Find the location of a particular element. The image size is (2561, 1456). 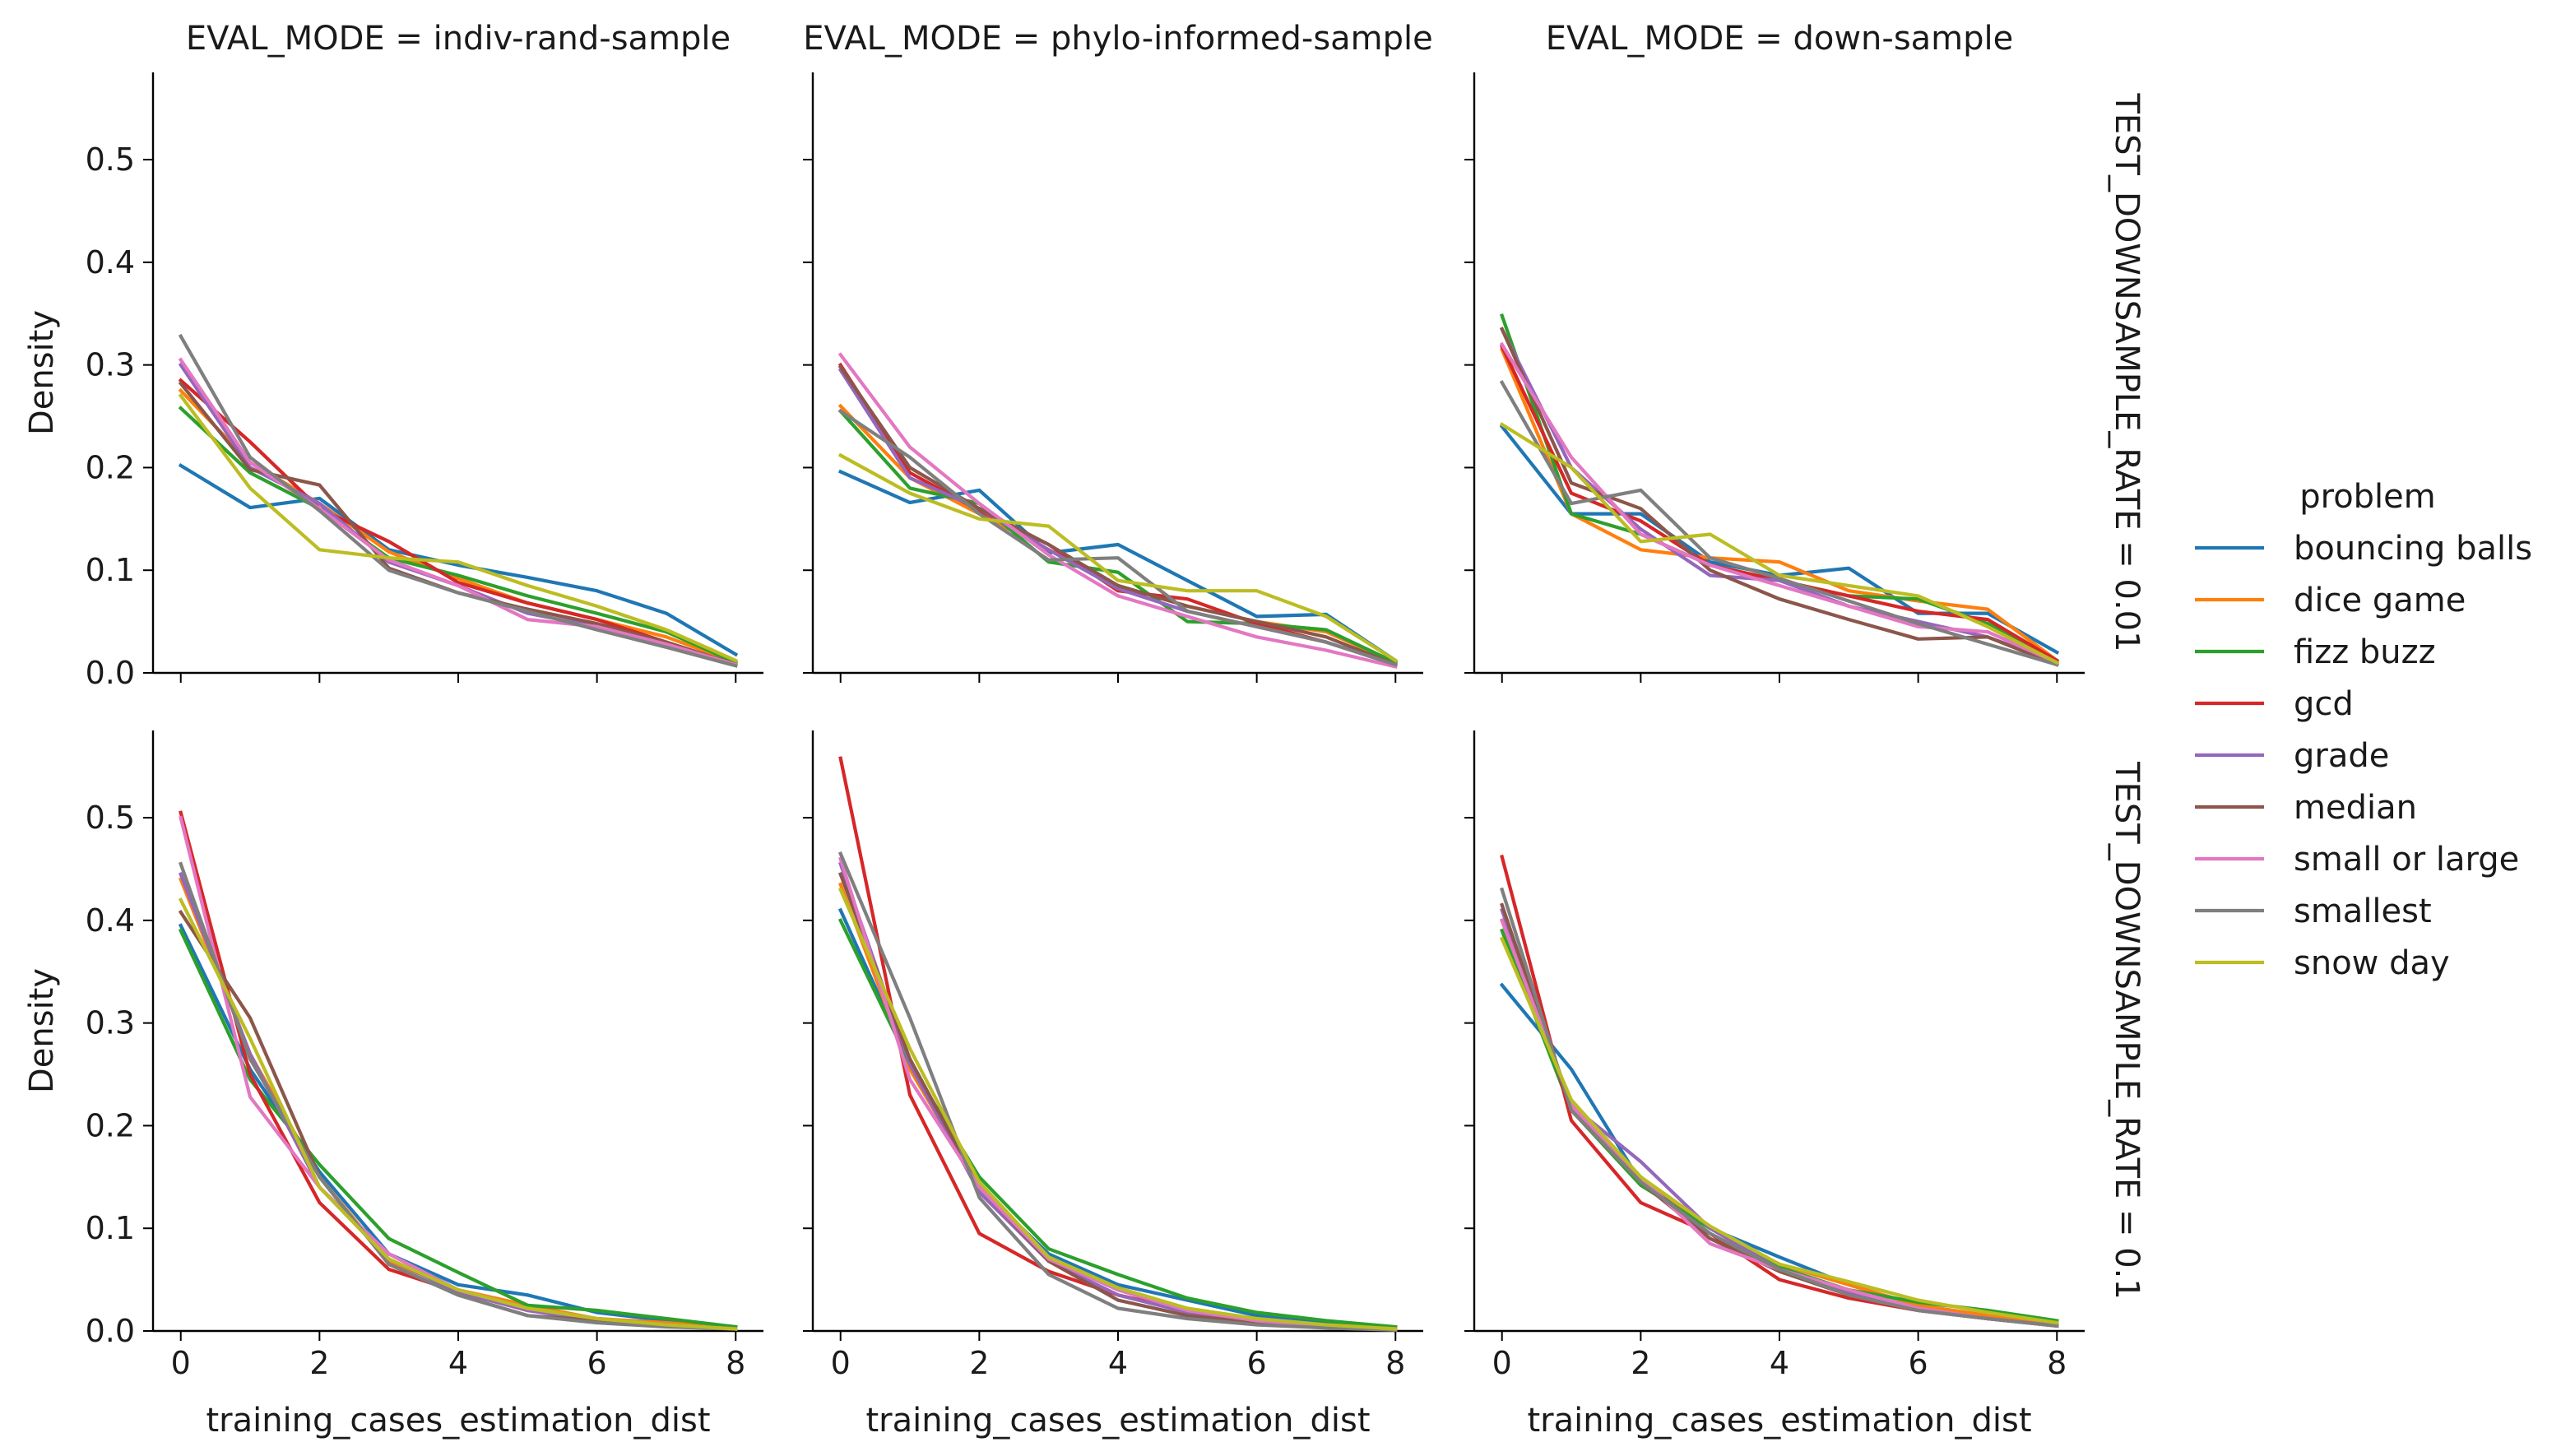

legend-item: gcd is located at coordinates (2274, 704).